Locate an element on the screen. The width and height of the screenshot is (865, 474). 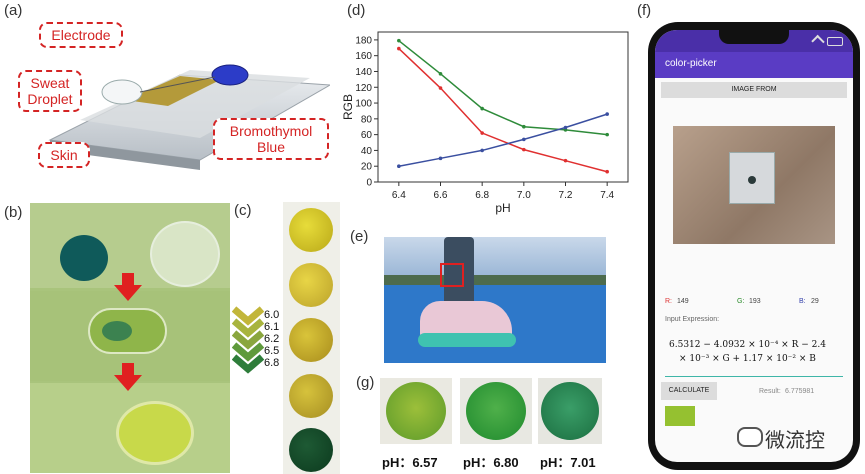
panel-label-f: (f) is located at coordinates (644, 10).